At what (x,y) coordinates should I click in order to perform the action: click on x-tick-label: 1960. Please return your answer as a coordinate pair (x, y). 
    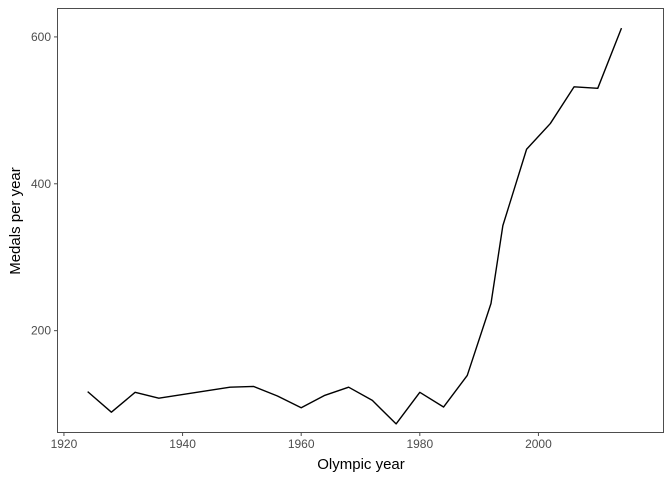
    Looking at the image, I should click on (301, 444).